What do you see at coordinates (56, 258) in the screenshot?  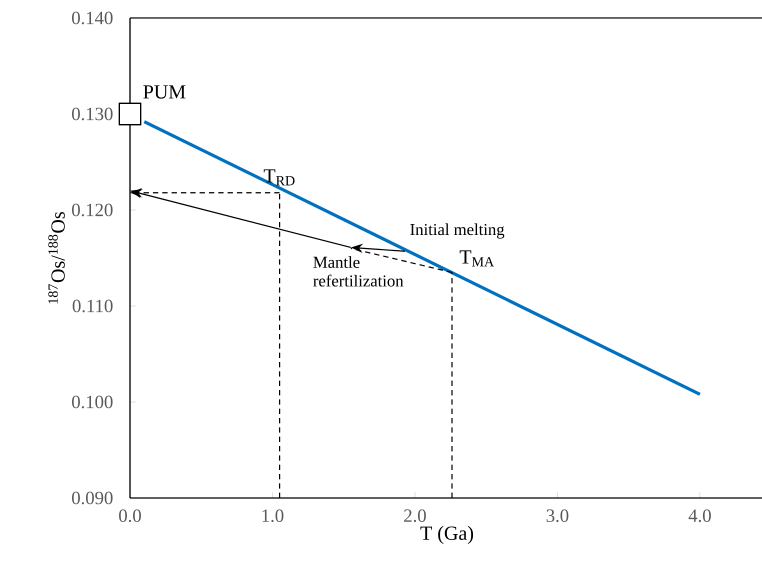 I see `y-axis-title: $^{187}$Os/$^{188}$Os` at bounding box center [56, 258].